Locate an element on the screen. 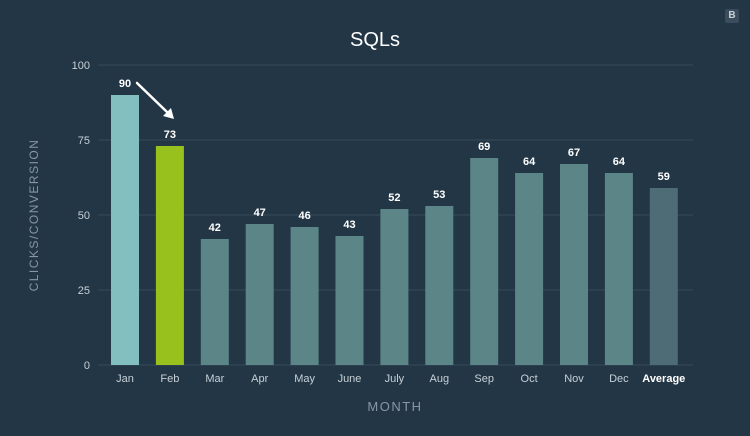 This screenshot has height=436, width=750. bar-aug is located at coordinates (439, 285).